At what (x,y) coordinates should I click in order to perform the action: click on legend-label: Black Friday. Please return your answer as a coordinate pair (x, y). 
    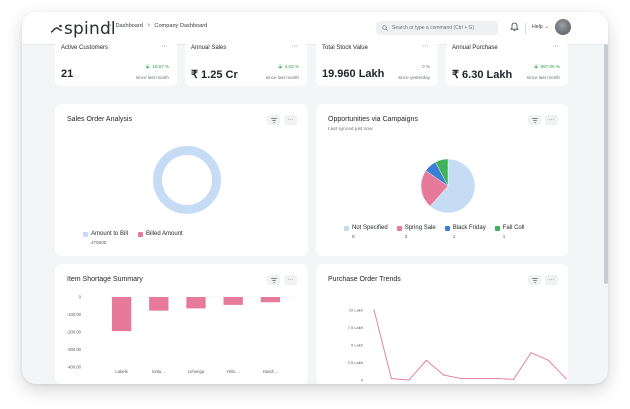
    Looking at the image, I should click on (469, 228).